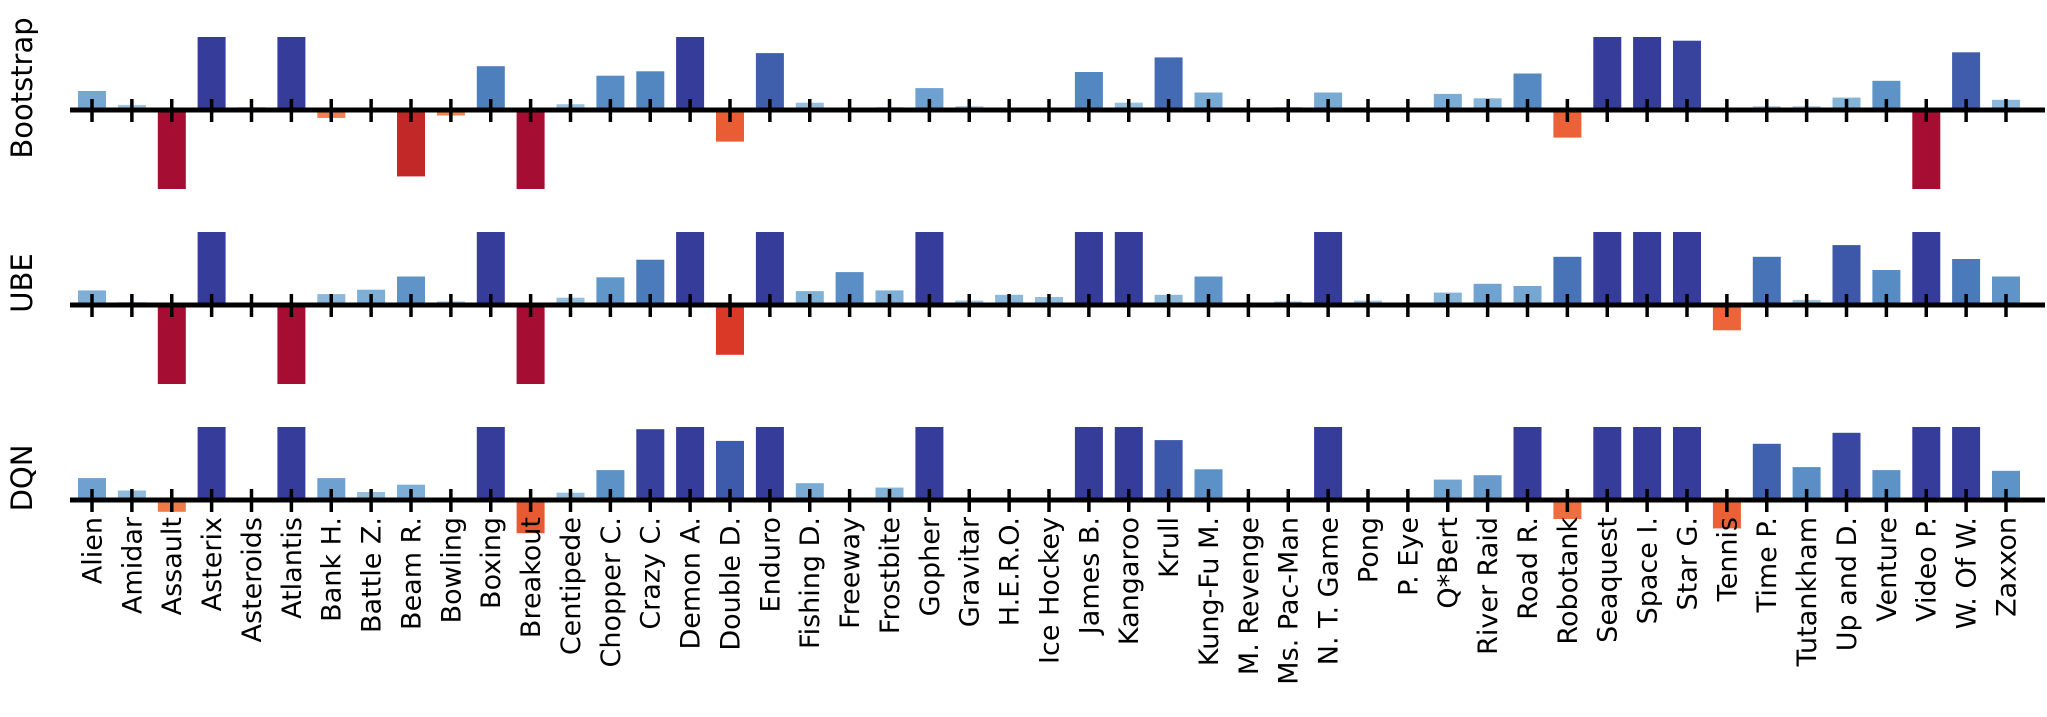  What do you see at coordinates (611, 592) in the screenshot?
I see `category-label-chopper-c-: Chopper C.` at bounding box center [611, 592].